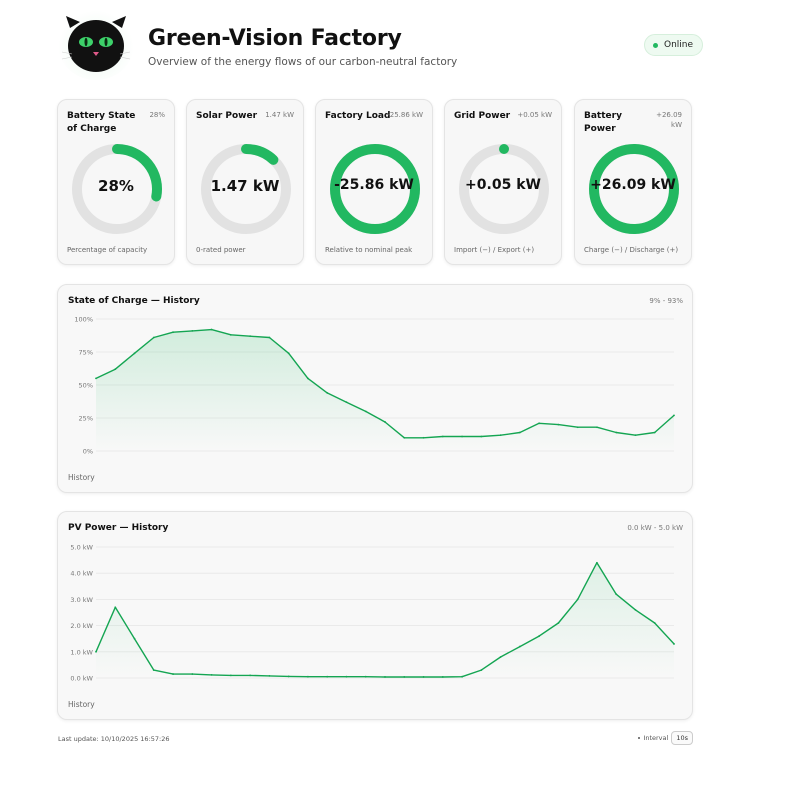 Image resolution: width=795 pixels, height=786 pixels. I want to click on interval-control: Interval 10s, so click(665, 738).